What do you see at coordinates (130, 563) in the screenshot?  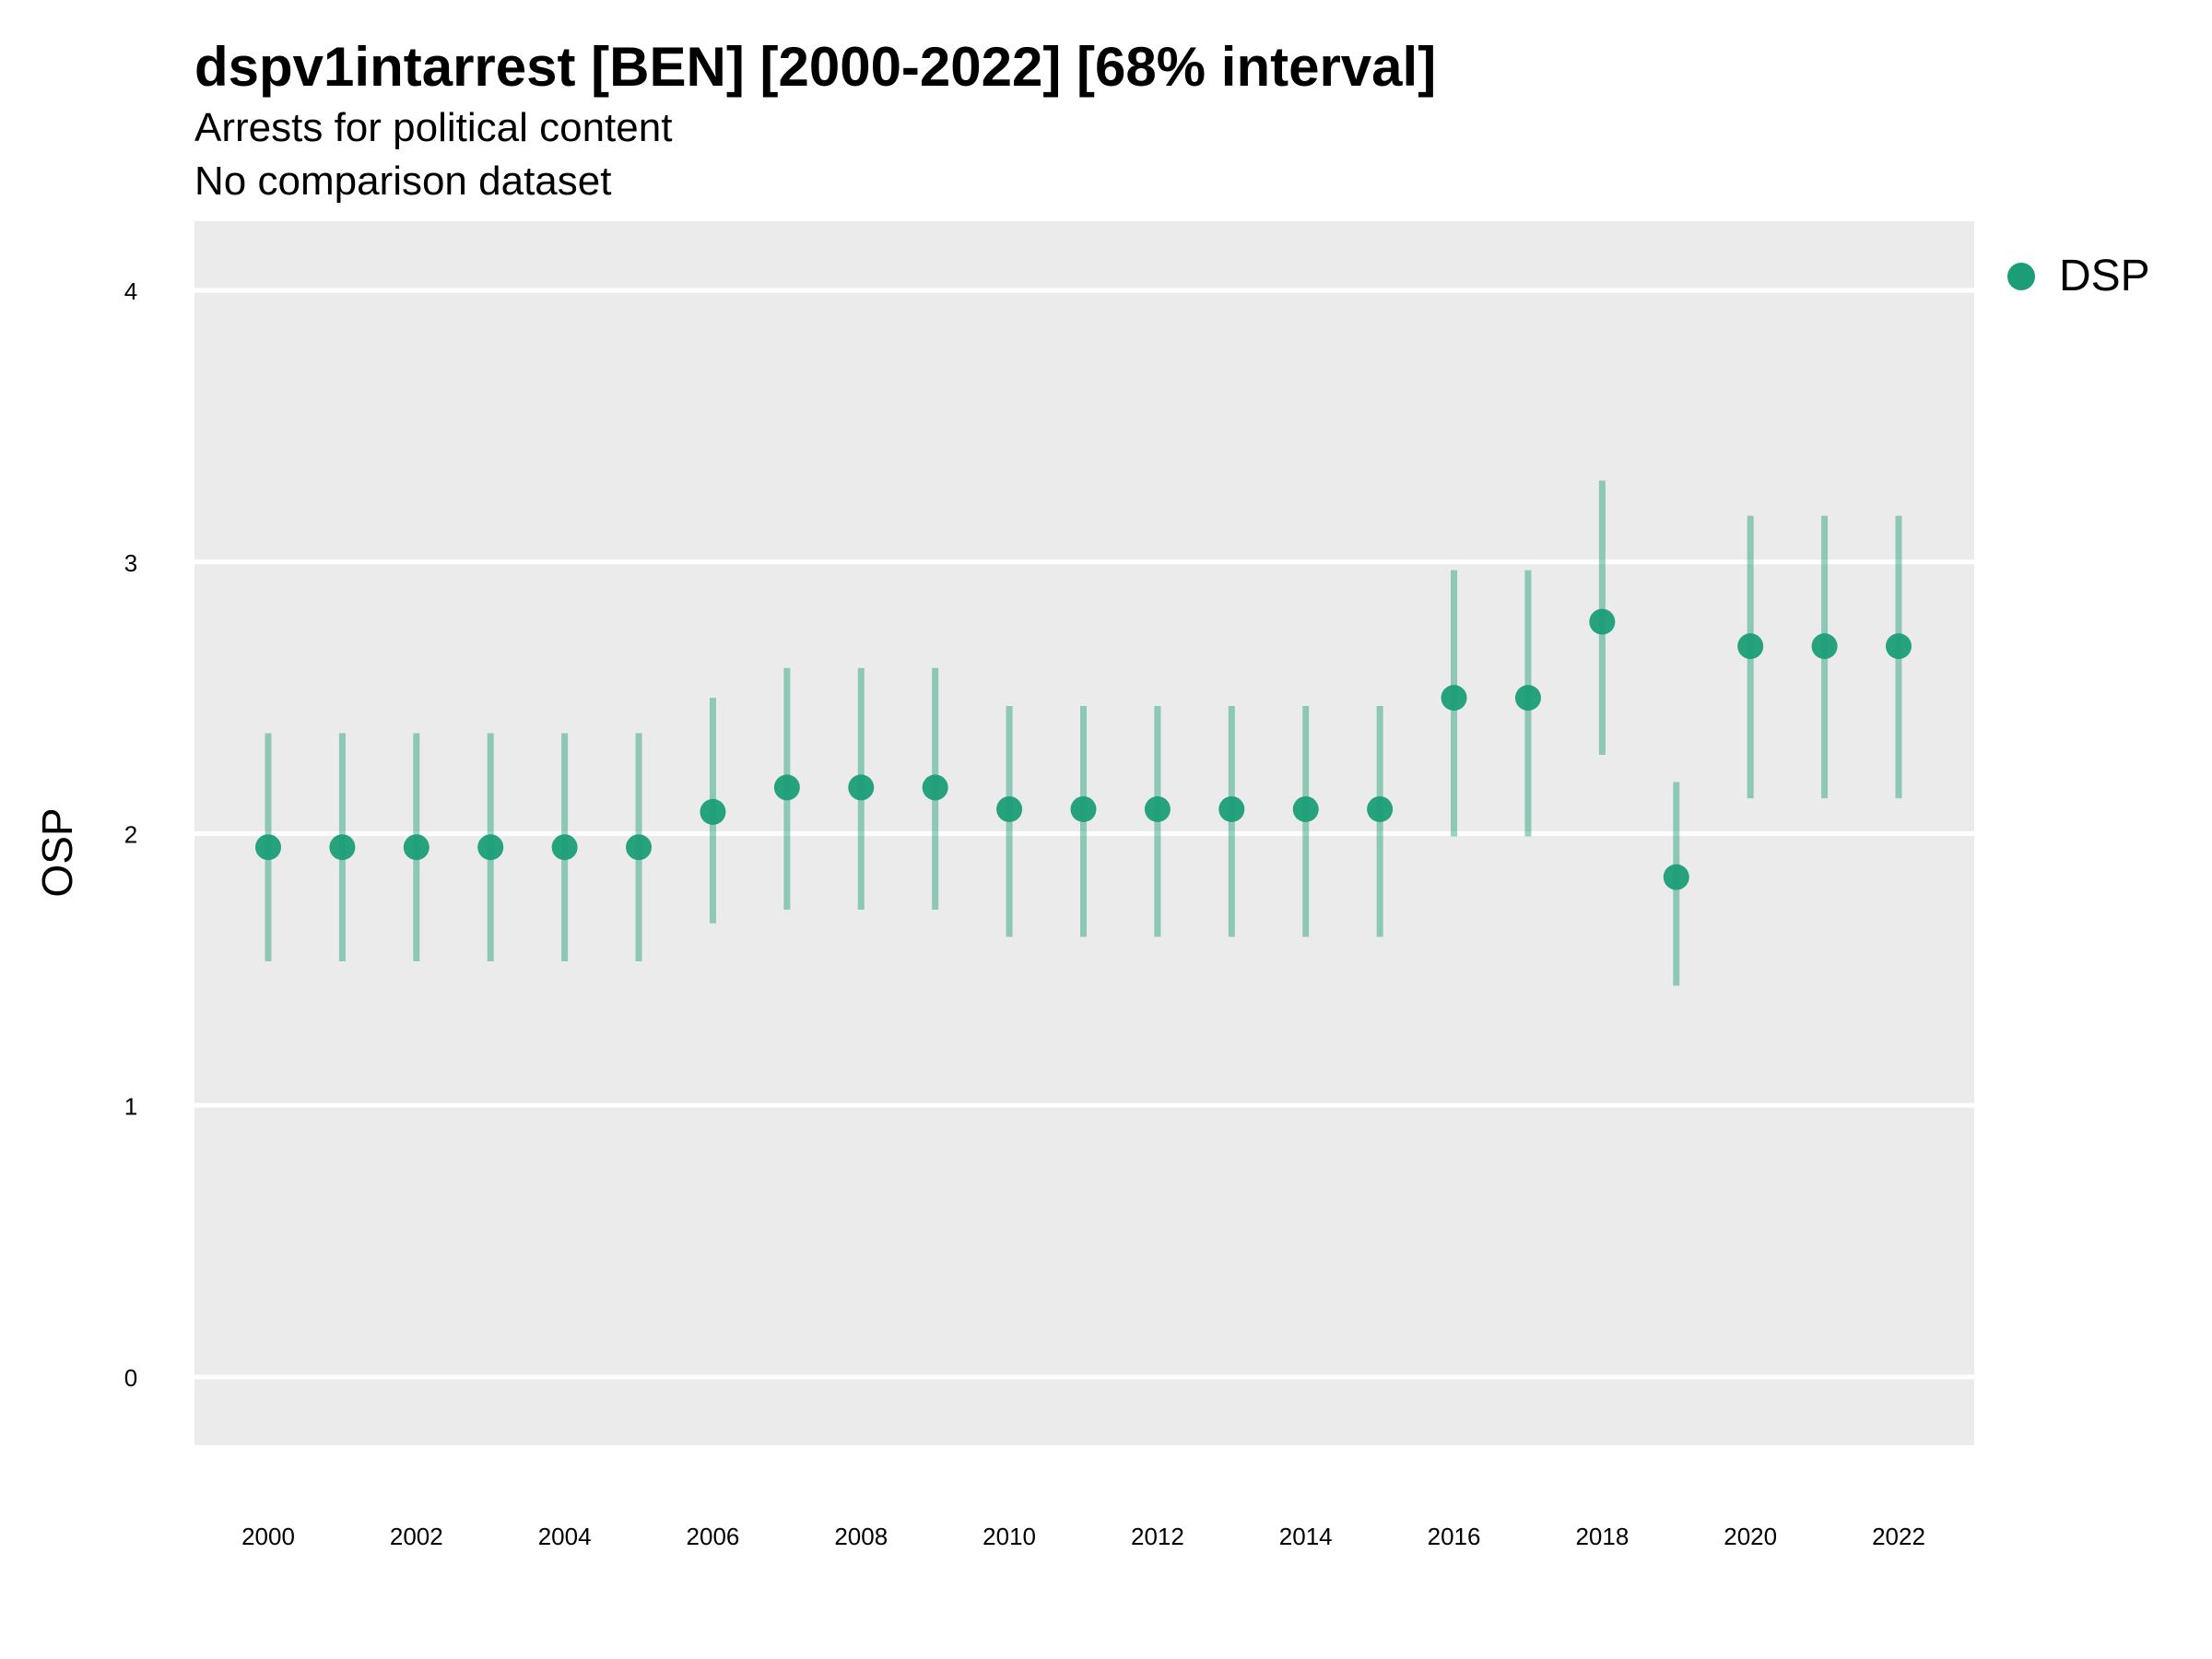 I see `y-tick-label-3: 3` at bounding box center [130, 563].